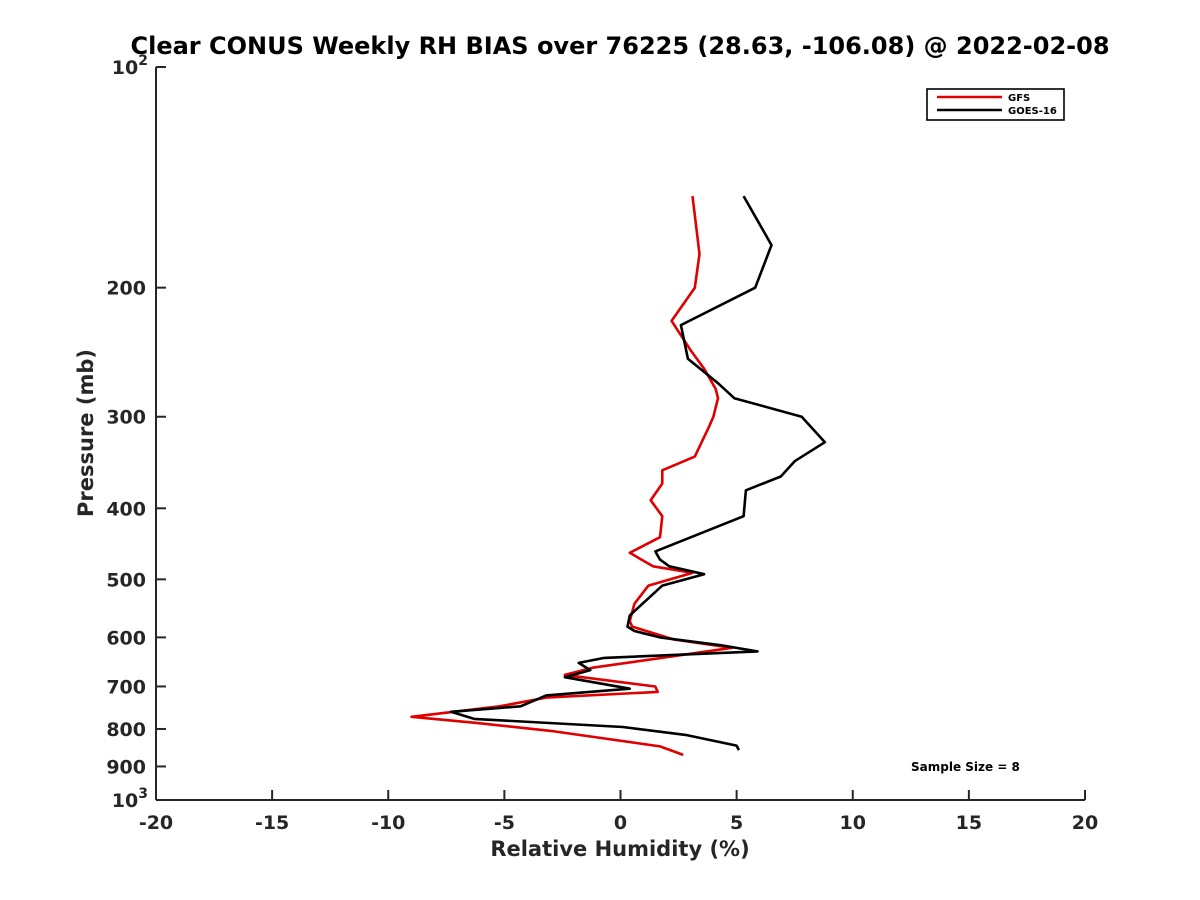 Image resolution: width=1200 pixels, height=900 pixels. I want to click on y-tick-label: 900, so click(126, 767).